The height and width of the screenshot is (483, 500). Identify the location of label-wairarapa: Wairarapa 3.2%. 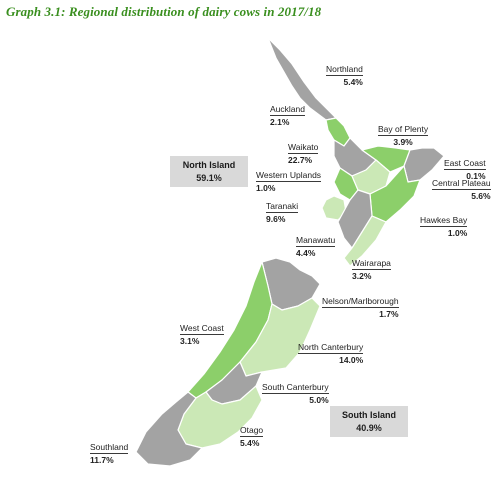
(371, 269).